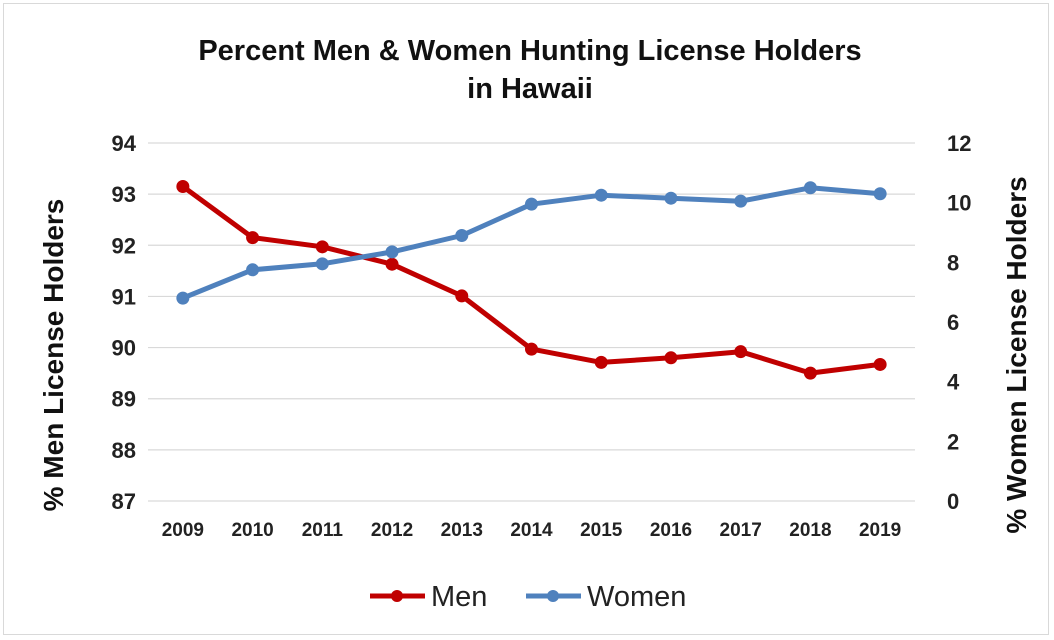 This screenshot has width=1054, height=640. What do you see at coordinates (323, 530) in the screenshot?
I see `x-tick-label: 2011` at bounding box center [323, 530].